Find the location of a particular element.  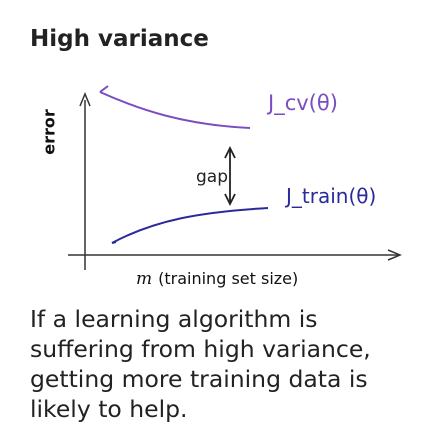

cv-error-curve-start is located at coordinates (104, 89).